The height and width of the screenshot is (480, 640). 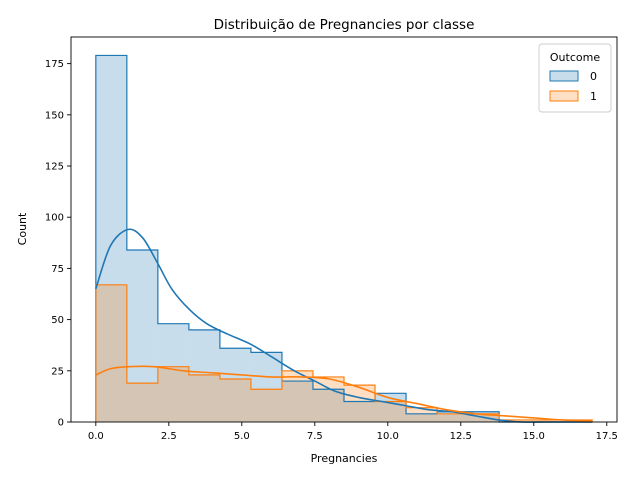 What do you see at coordinates (57, 269) in the screenshot?
I see `y-tick-label: 75` at bounding box center [57, 269].